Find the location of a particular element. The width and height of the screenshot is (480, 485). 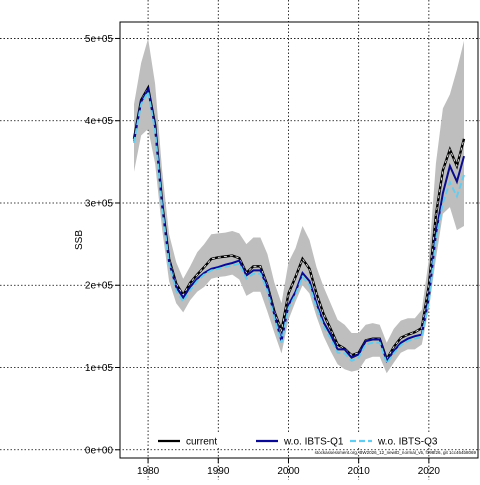

legend: current w.o. IBTS-Q1 w.o. IBTS-Q3 is located at coordinates (311, 441).